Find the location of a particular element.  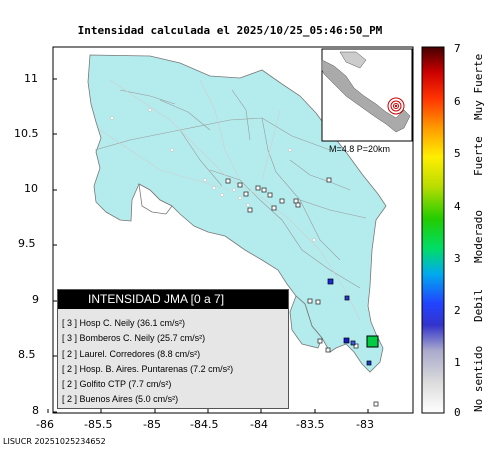

colorbar-tick: 3 is located at coordinates (457, 258).